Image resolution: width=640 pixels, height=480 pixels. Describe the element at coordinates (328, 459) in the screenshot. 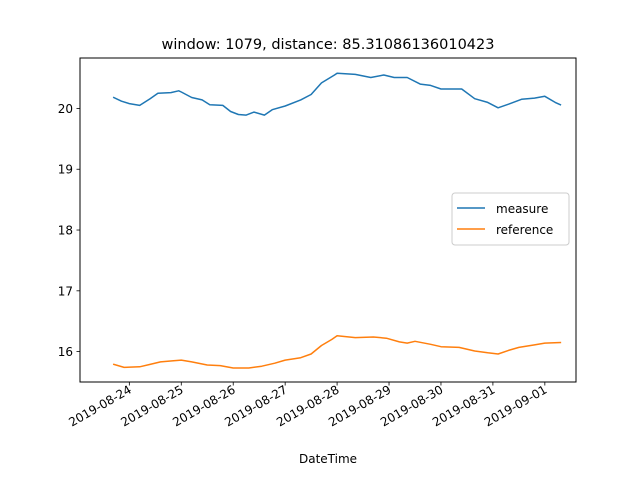

I see `x-axis-label: DateTime` at that location.